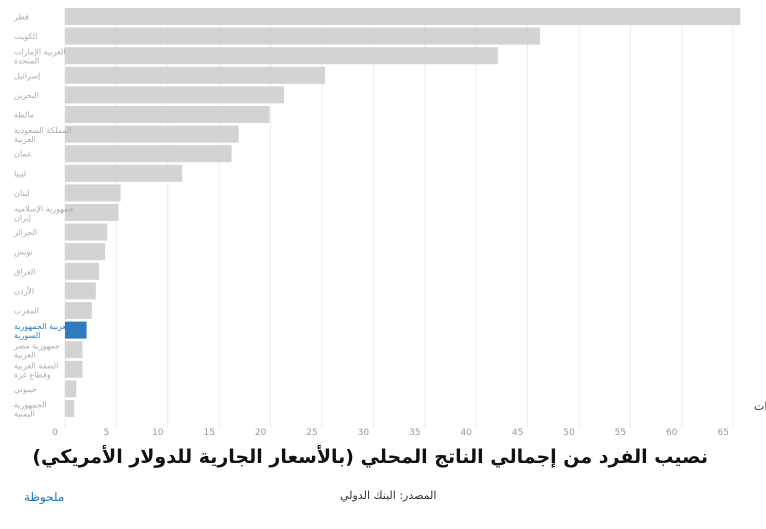  I want to click on x-tick-label: 30, so click(364, 433).